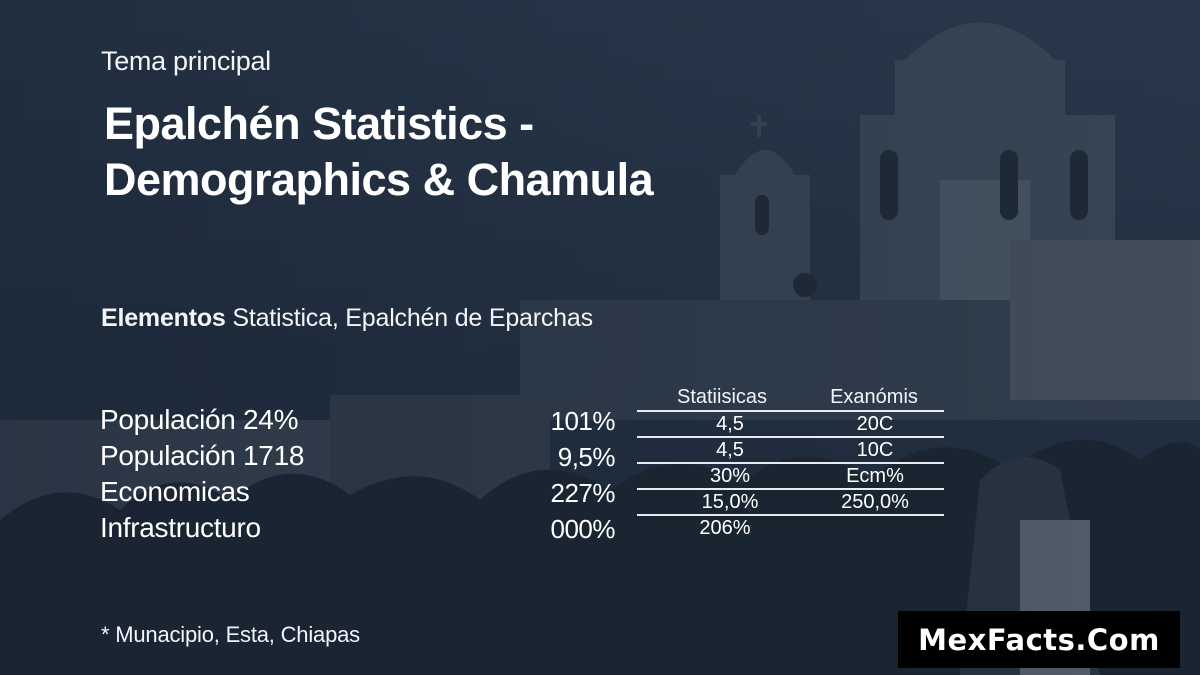  I want to click on metric-value: 227%, so click(583, 493).